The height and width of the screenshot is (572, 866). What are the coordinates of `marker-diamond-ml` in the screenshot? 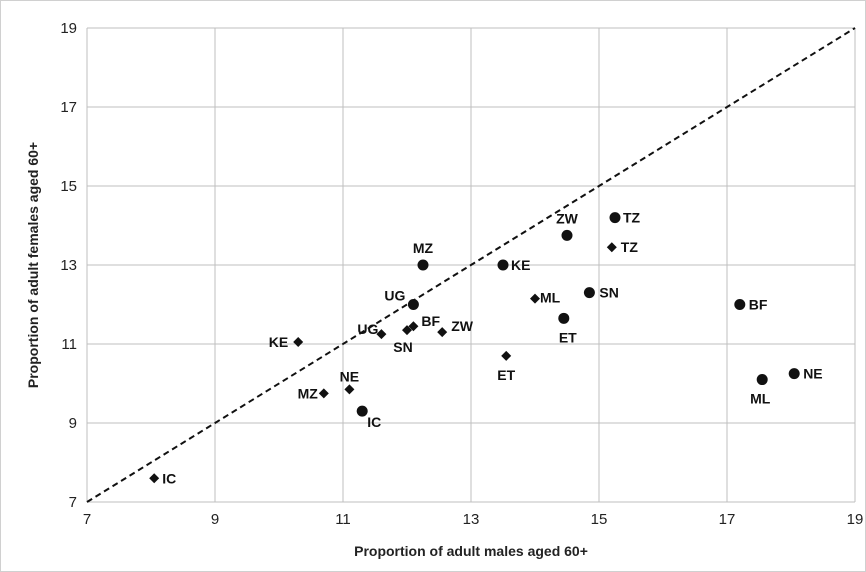 It's located at (535, 298).